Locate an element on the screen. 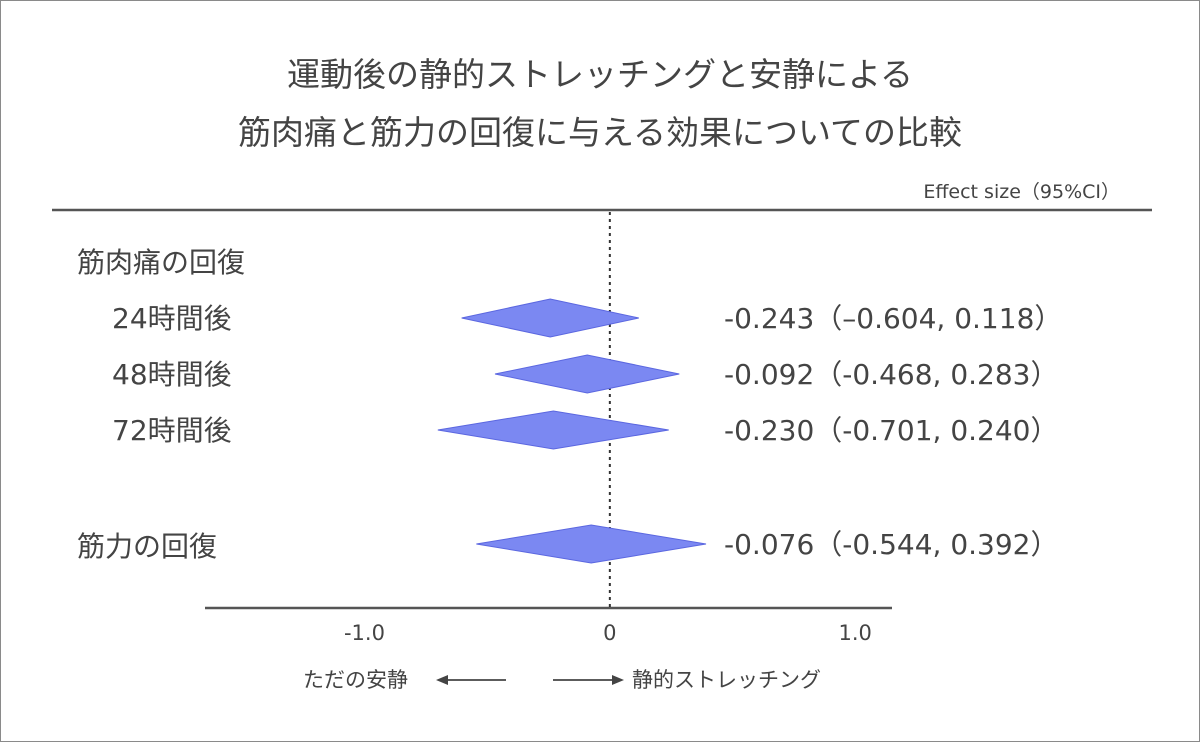  chart-title-line-1: 運動後の静的ストレッチングと安静による is located at coordinates (600, 74).